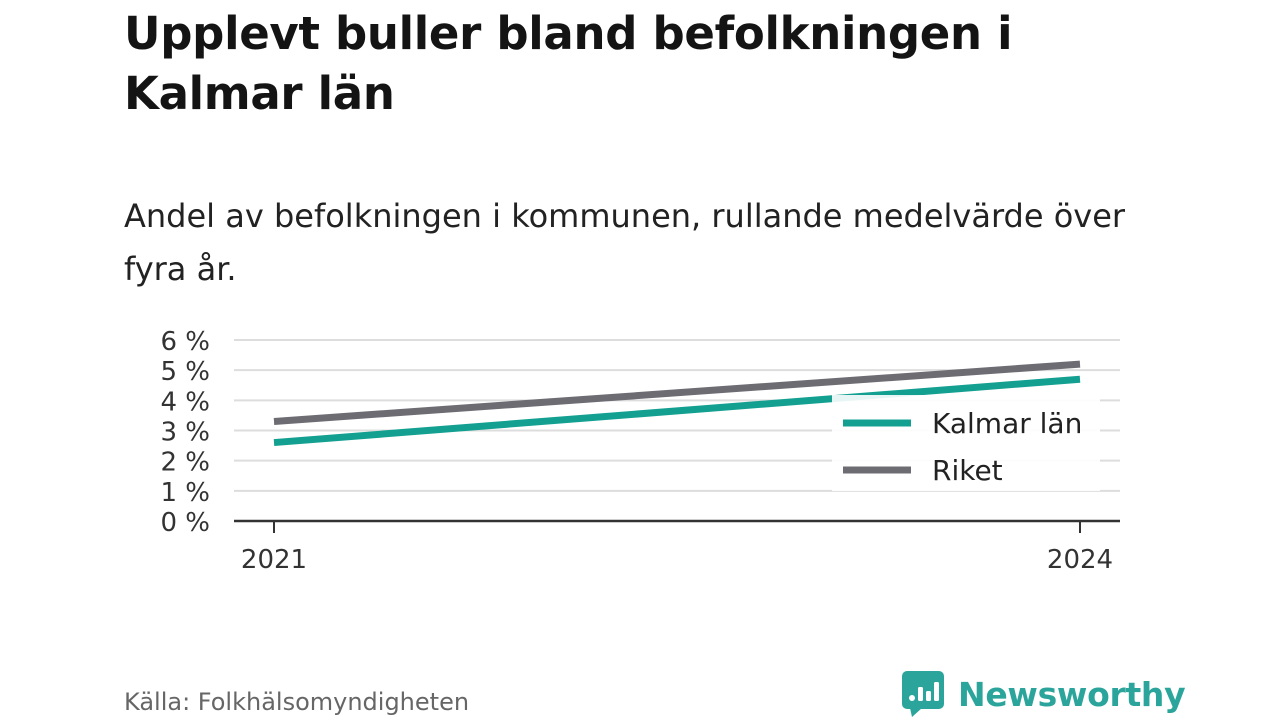  What do you see at coordinates (967, 470) in the screenshot?
I see `legend-label: Riket` at bounding box center [967, 470].